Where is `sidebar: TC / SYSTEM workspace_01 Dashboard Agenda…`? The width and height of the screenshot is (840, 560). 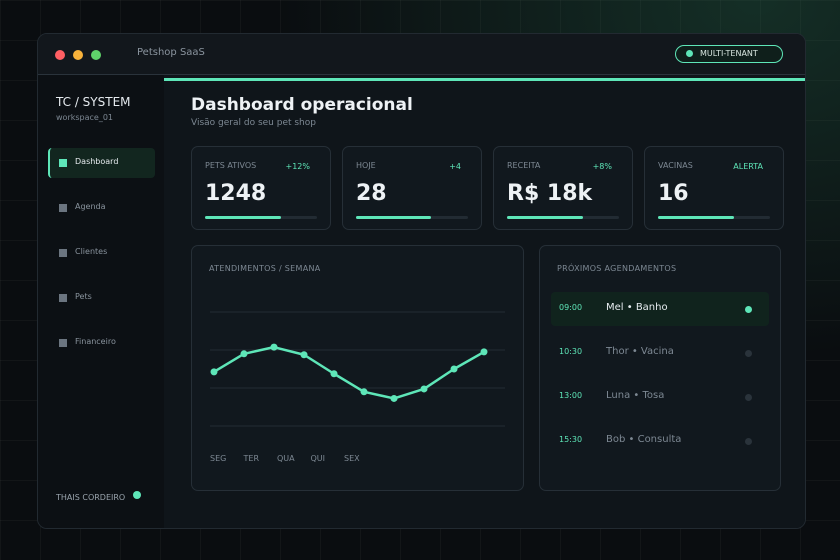 sidebar: TC / SYSTEM workspace_01 Dashboard Agenda… is located at coordinates (101, 301).